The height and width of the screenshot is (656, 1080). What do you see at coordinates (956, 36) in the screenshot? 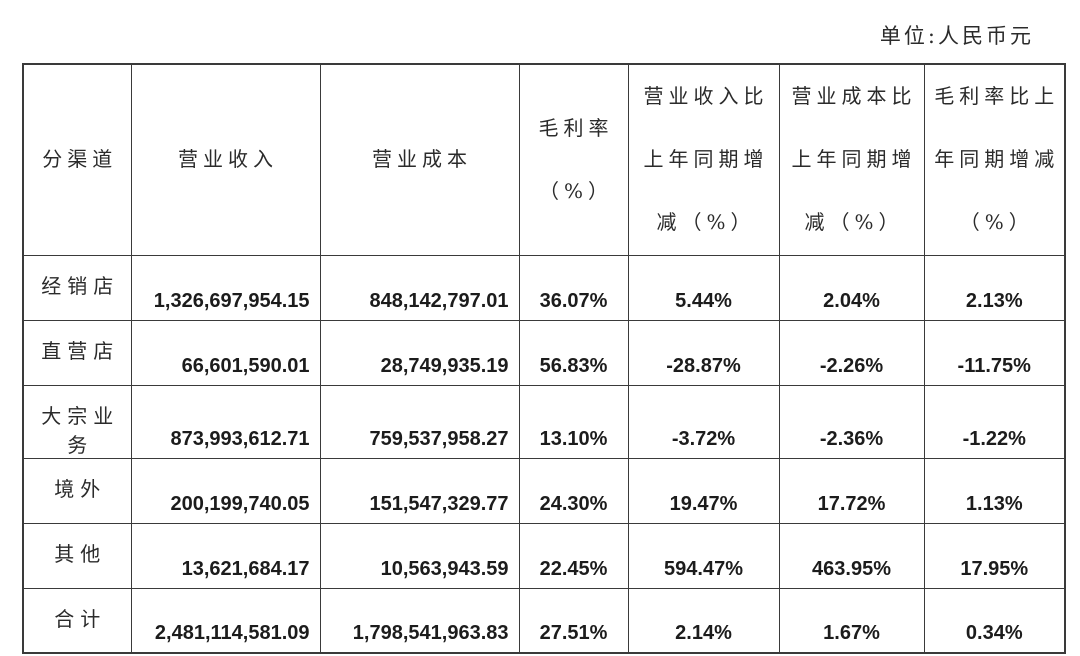
I see `unit-label: 单位:人民币元` at bounding box center [956, 36].